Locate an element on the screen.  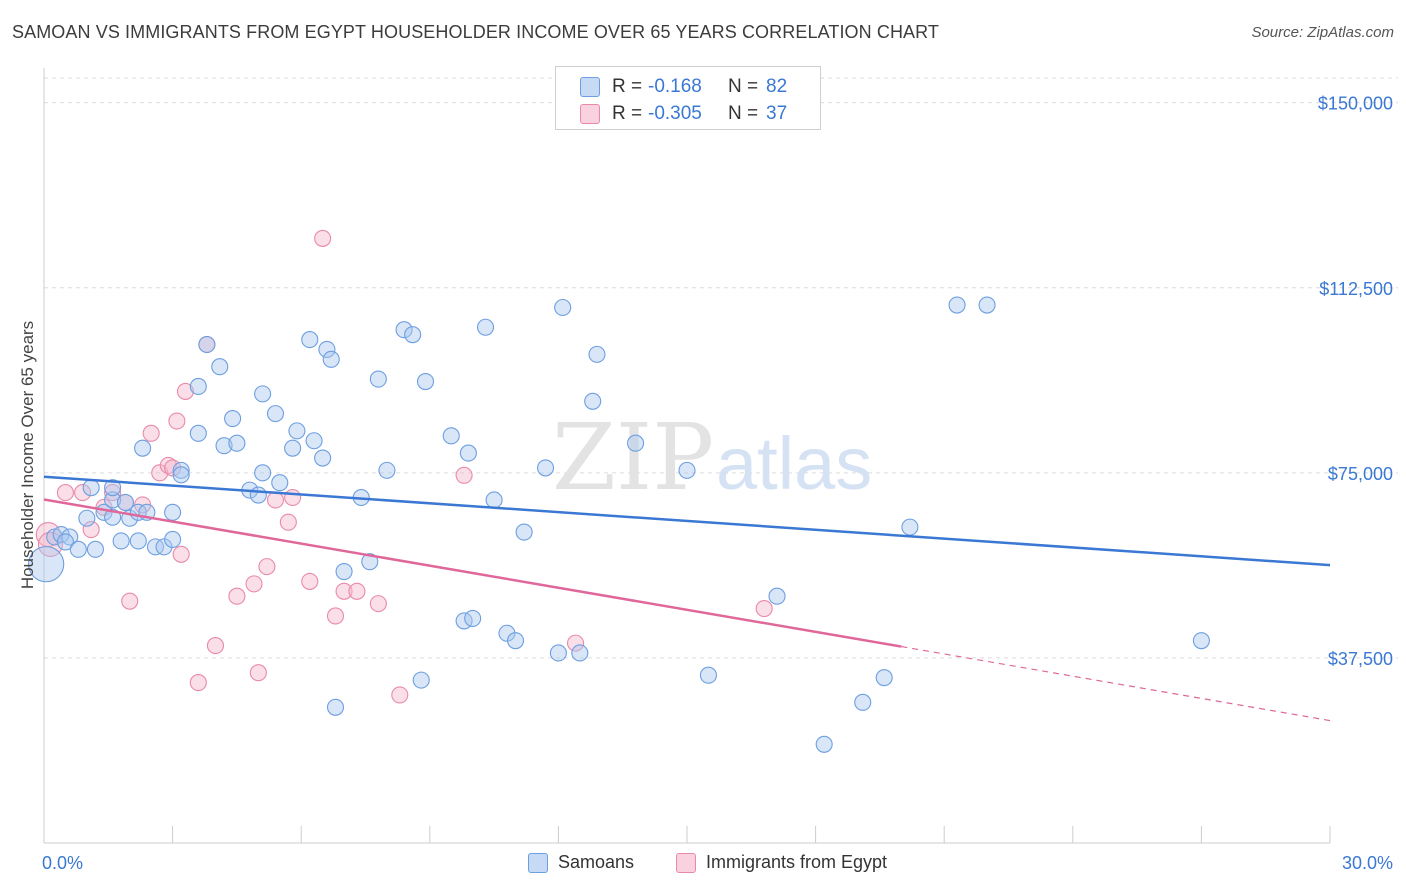
watermark-atlas: atlas is located at coordinates (794, 463).